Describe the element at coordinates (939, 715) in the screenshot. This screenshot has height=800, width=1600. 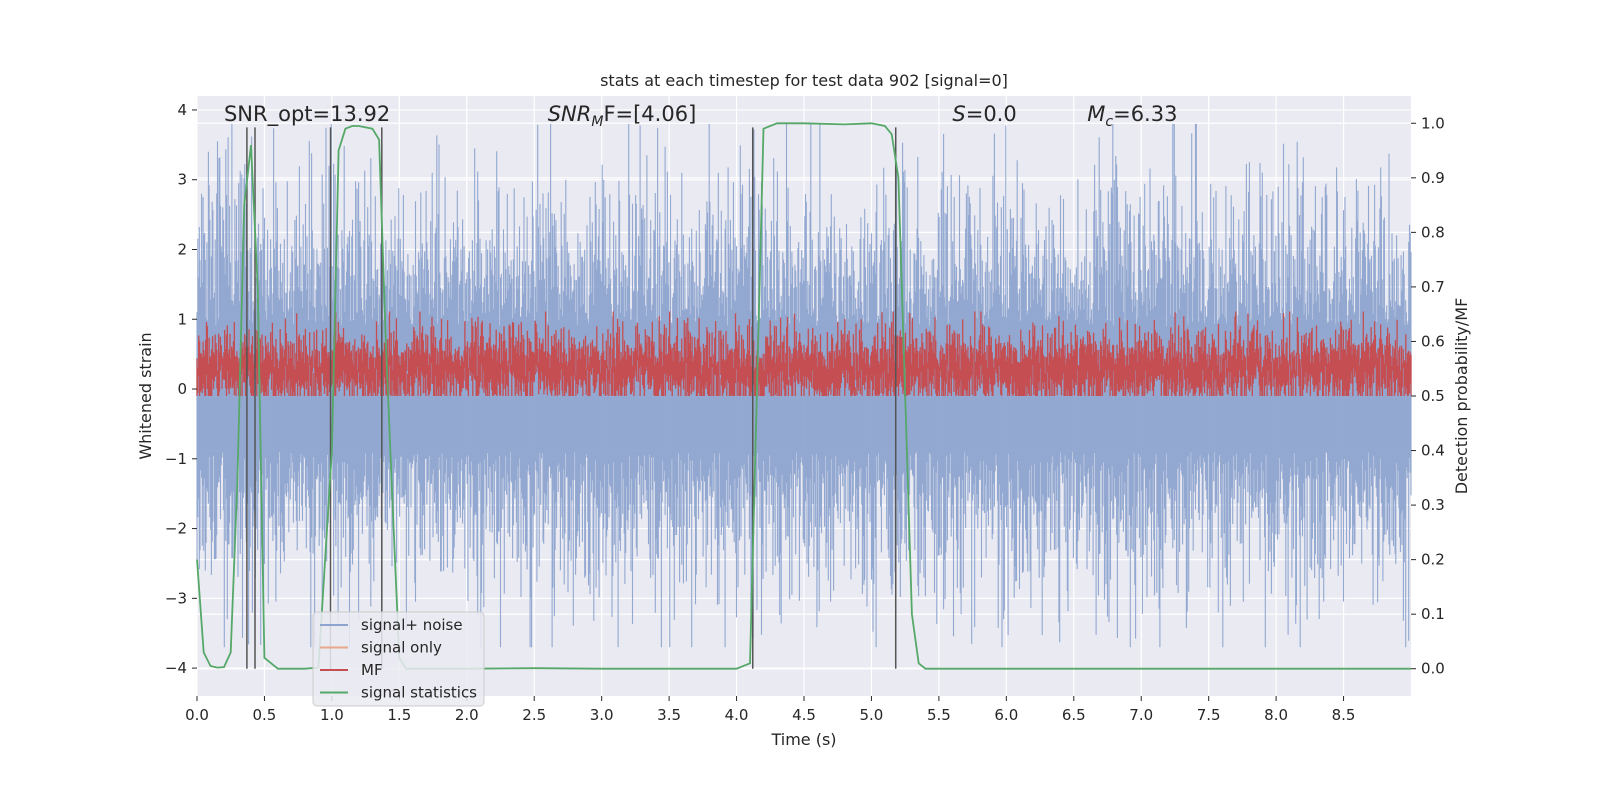
I see `x-tick-label: 5.5` at that location.